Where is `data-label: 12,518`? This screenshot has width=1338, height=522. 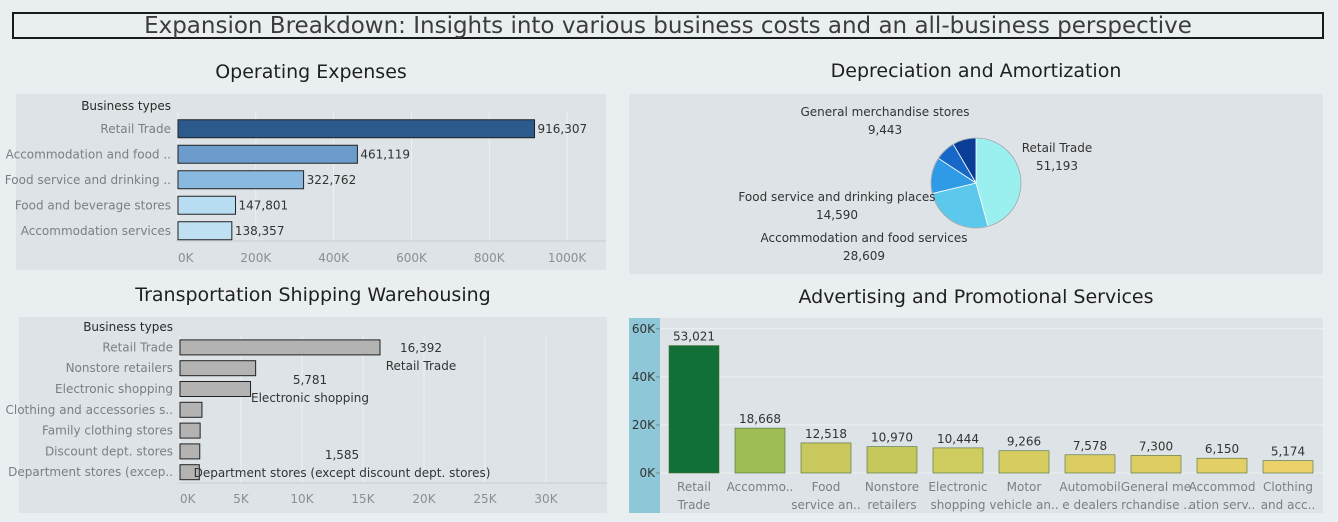 data-label: 12,518 is located at coordinates (826, 434).